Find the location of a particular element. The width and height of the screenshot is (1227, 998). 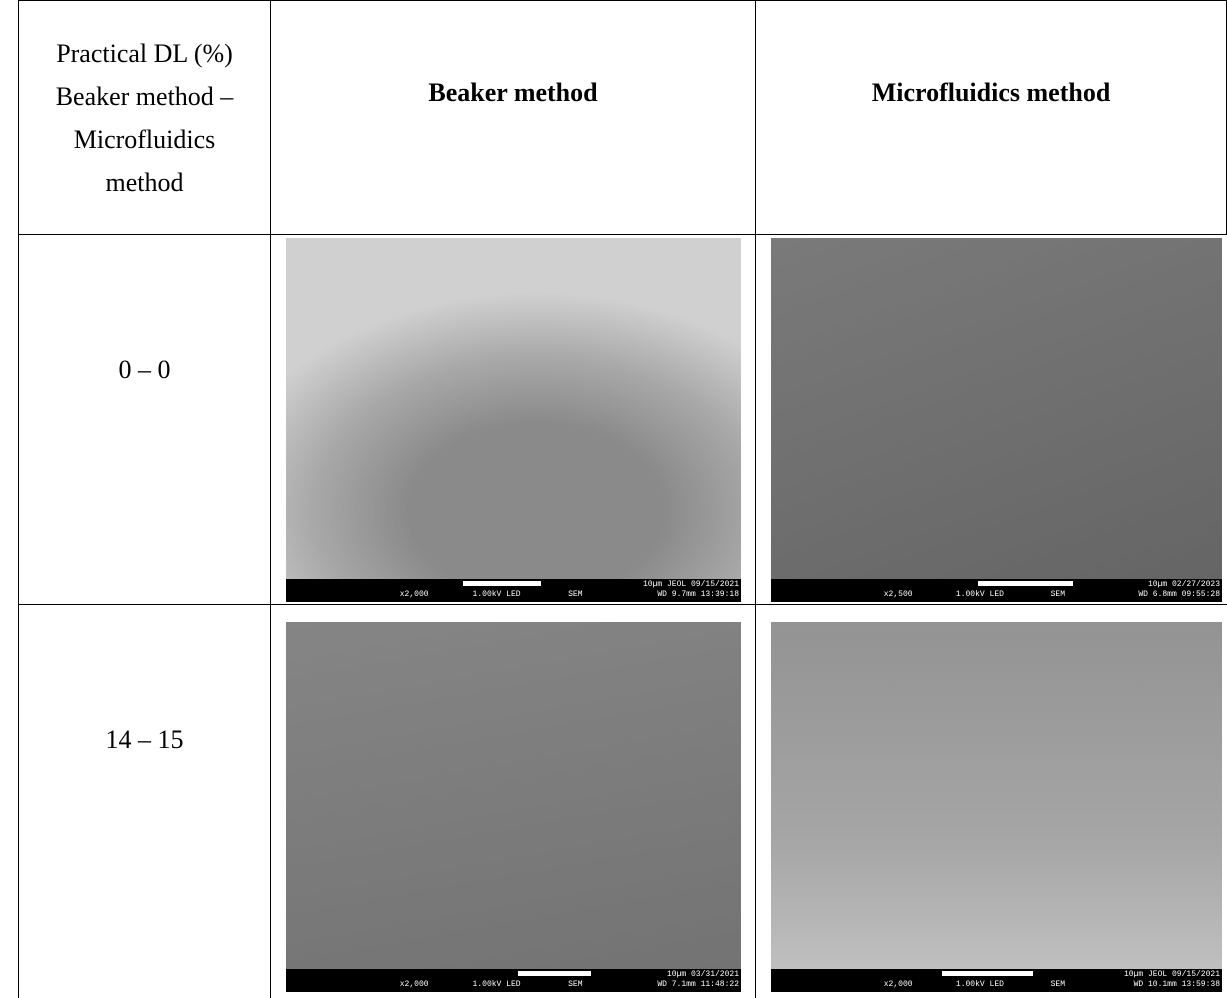

row-label: 14 – 15 is located at coordinates (144, 739).